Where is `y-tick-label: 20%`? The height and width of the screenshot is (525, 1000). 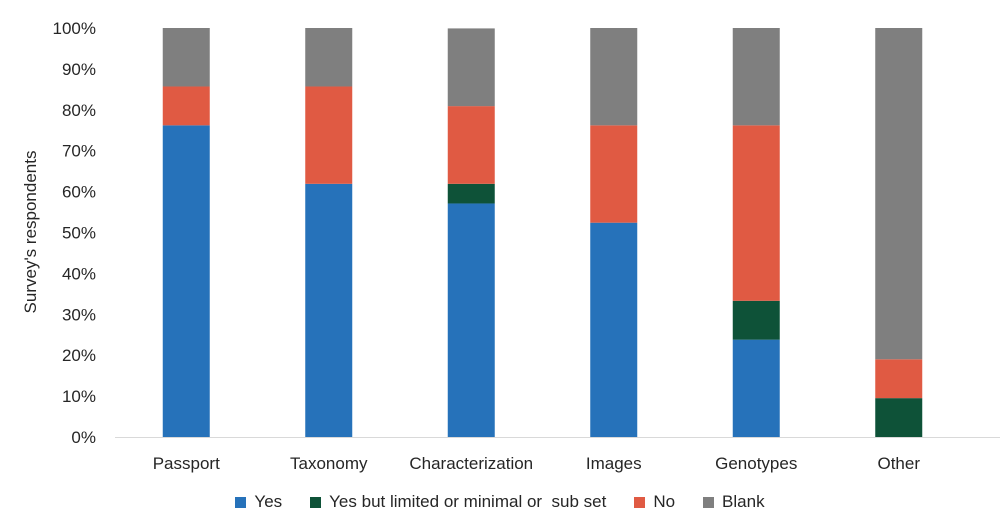
y-tick-label: 20% is located at coordinates (79, 355).